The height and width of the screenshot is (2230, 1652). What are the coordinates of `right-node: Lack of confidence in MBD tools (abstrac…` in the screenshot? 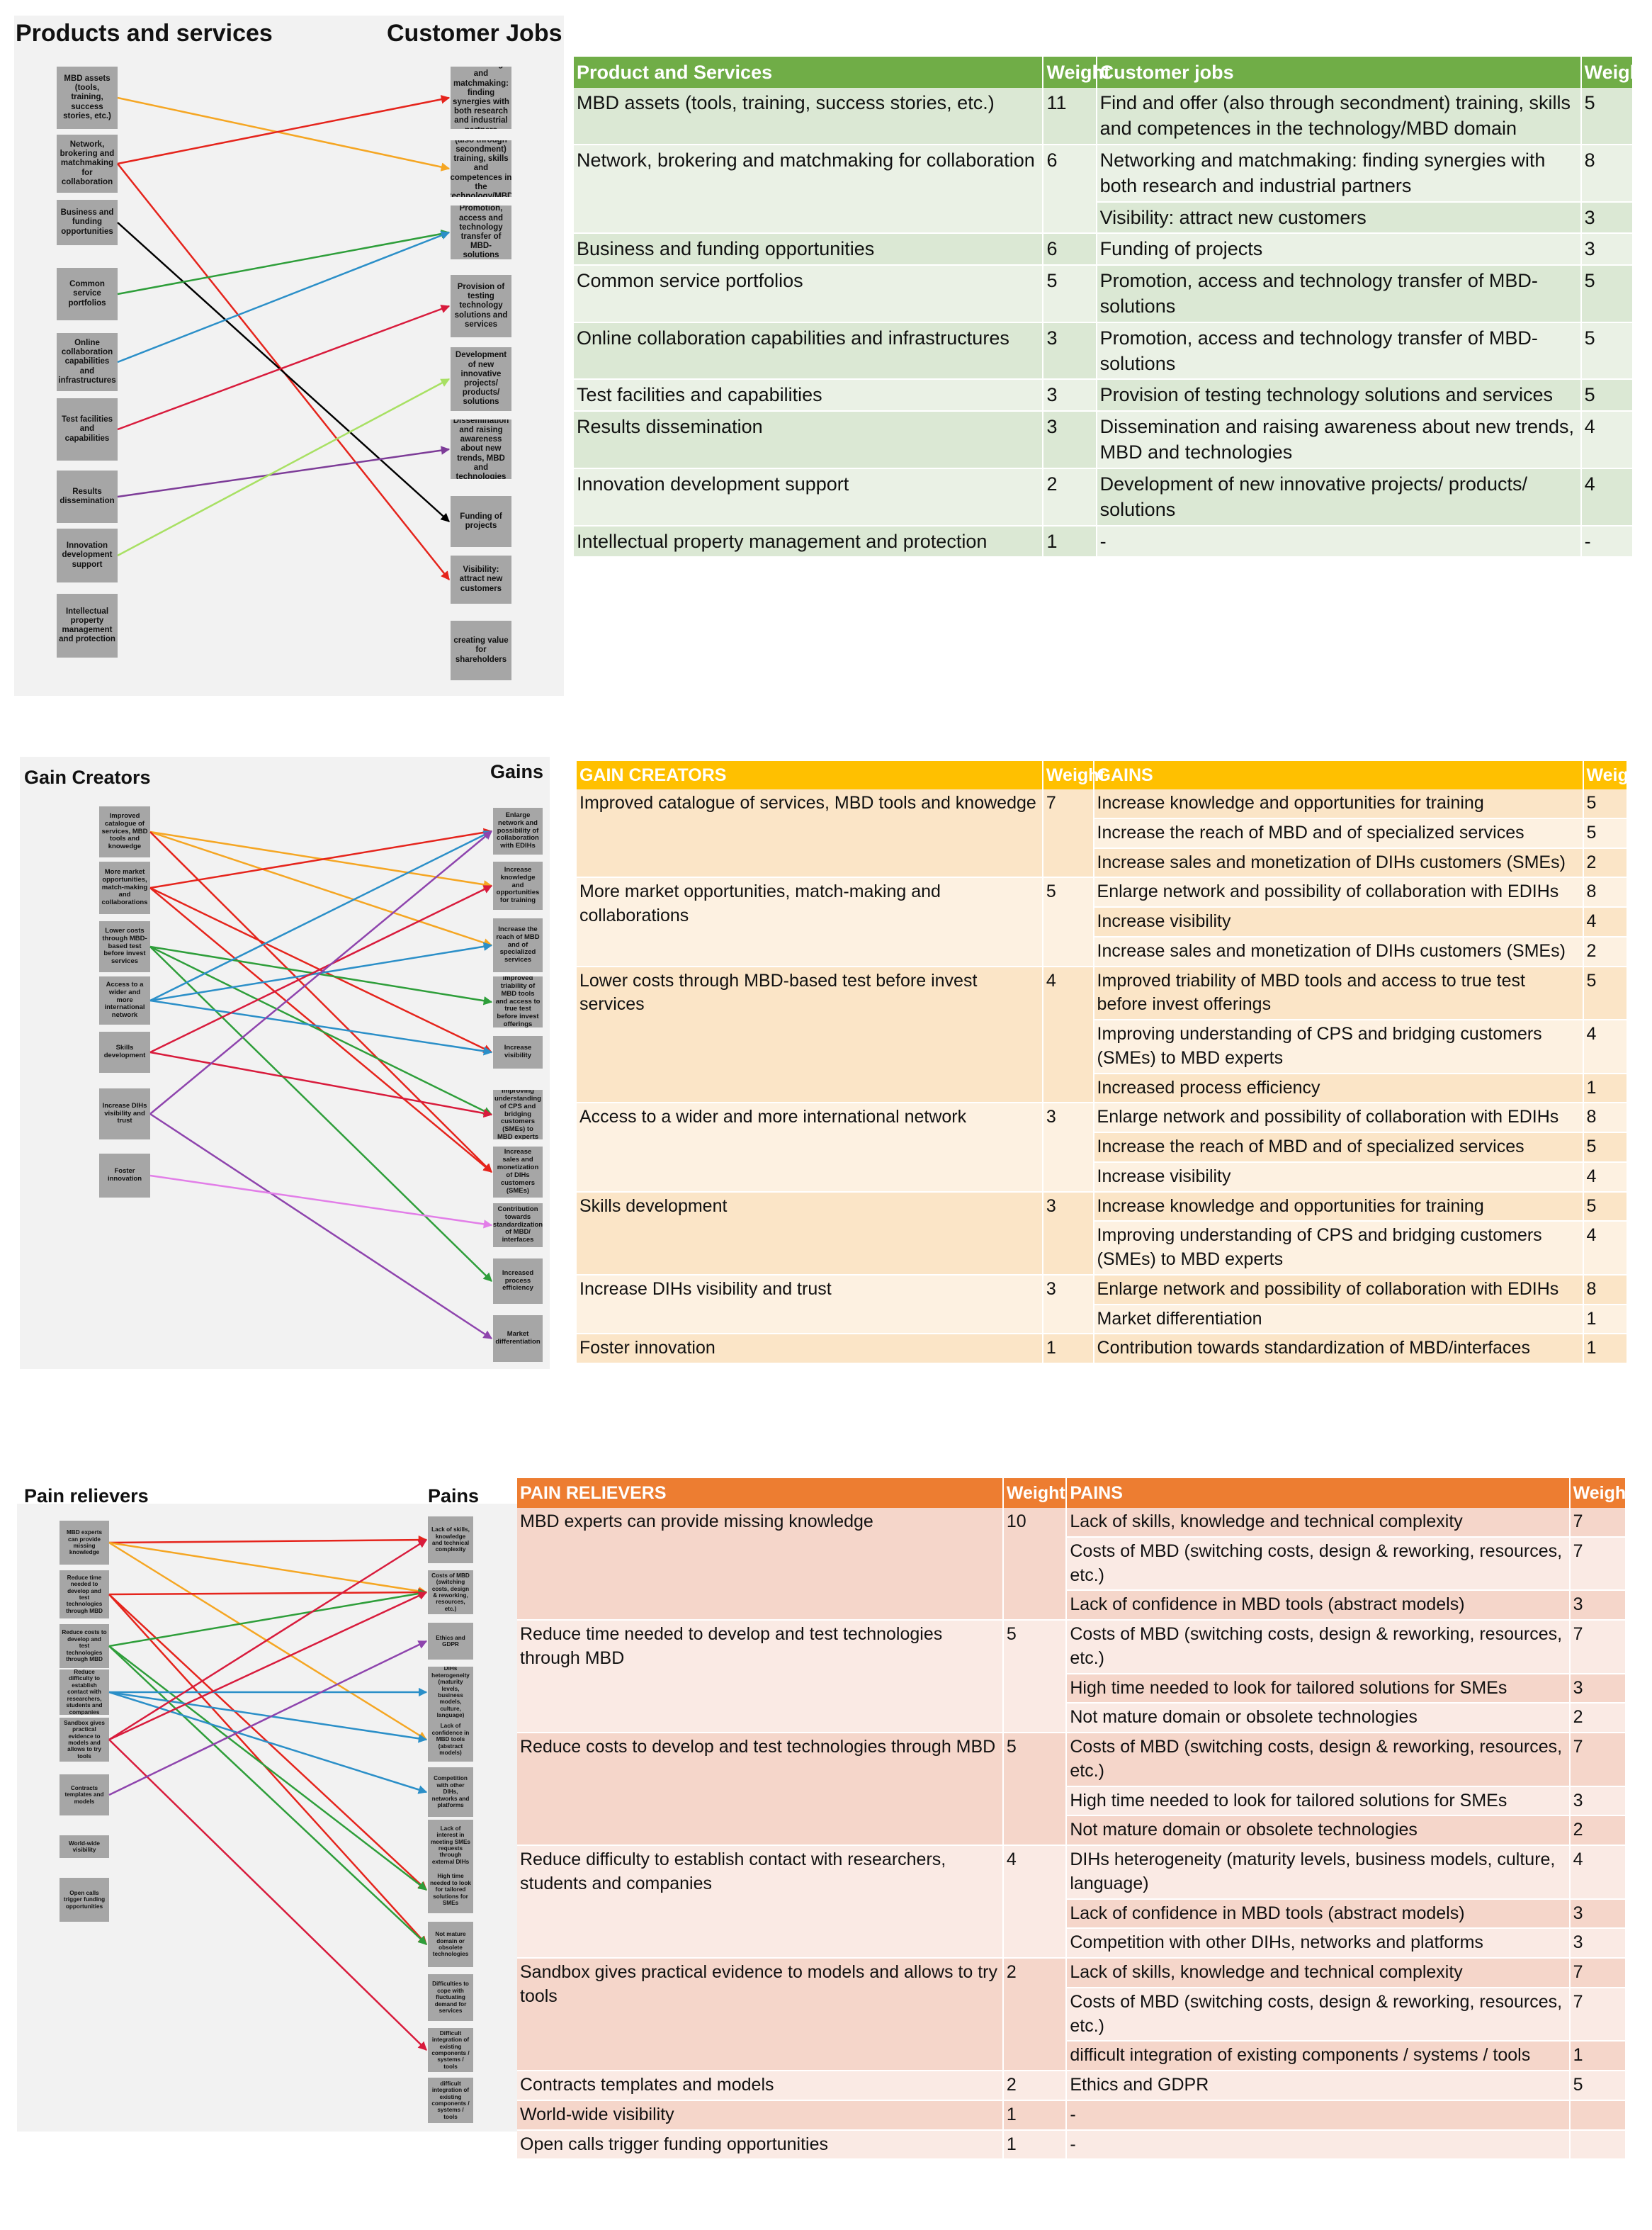 It's located at (451, 1740).